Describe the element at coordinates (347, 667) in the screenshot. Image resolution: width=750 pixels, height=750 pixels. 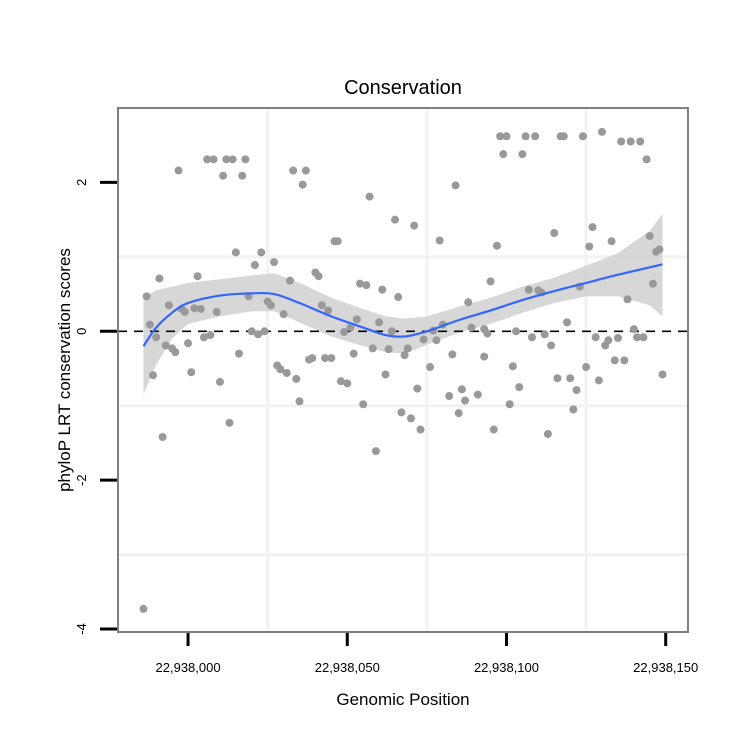
I see `x-tick-label: 22,938,050` at that location.